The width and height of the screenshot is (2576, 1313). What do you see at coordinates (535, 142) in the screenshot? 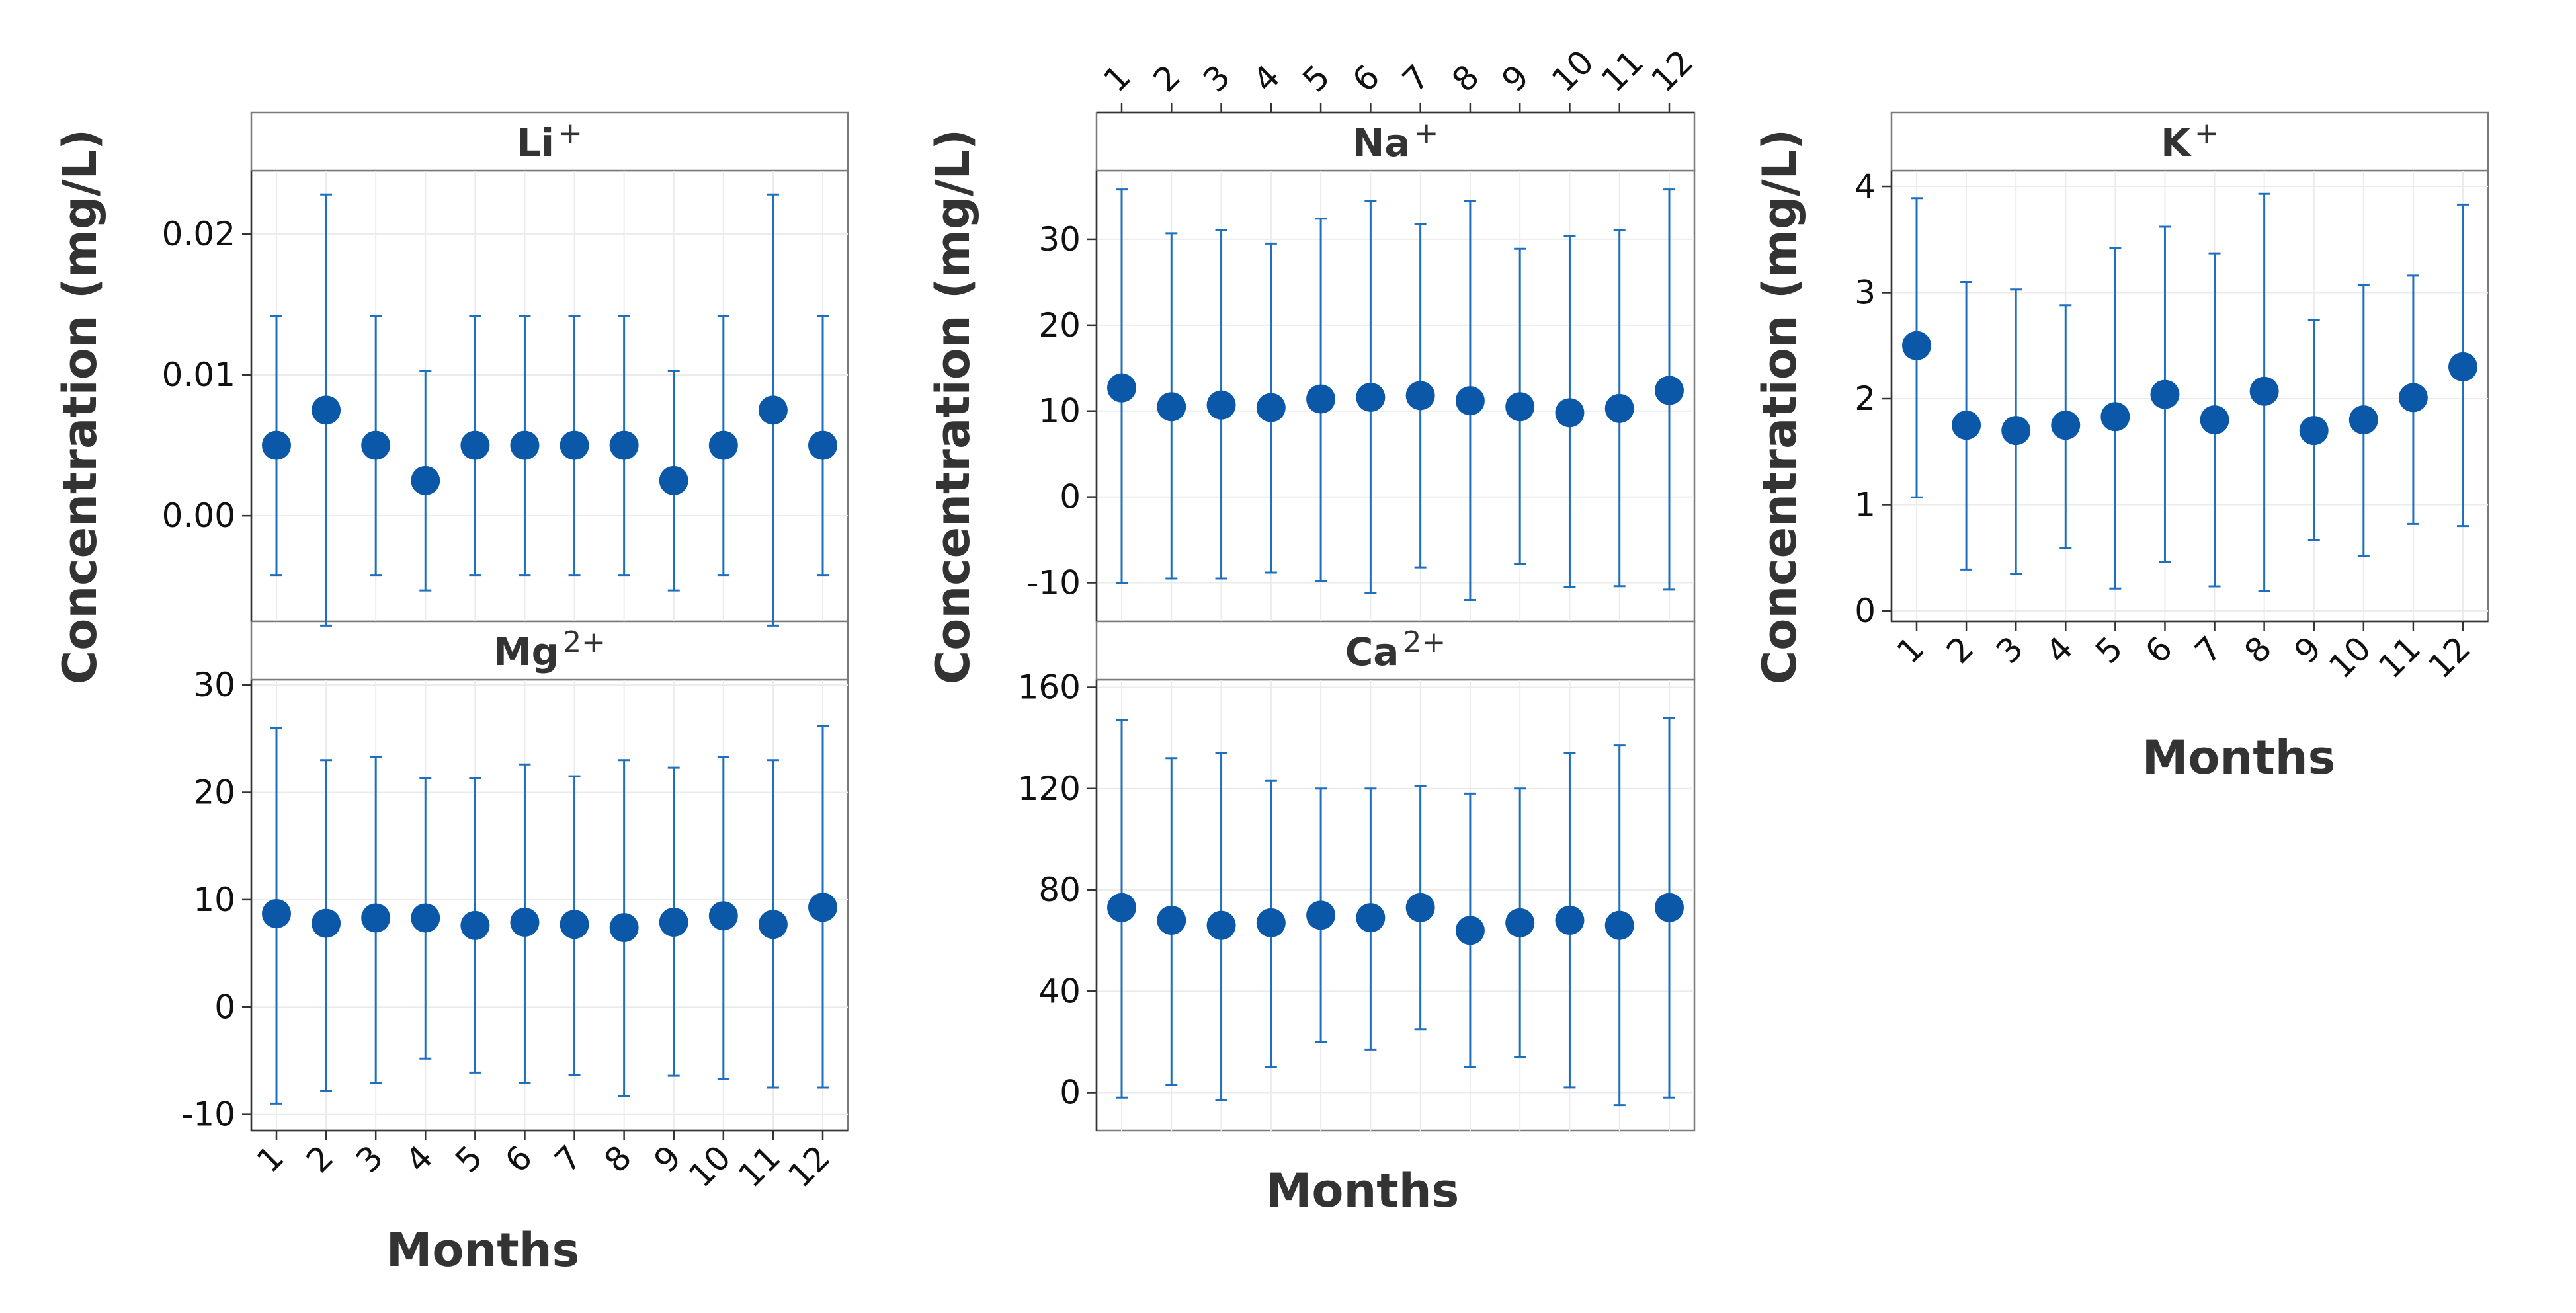
I see `strip-ion-li: Li` at bounding box center [535, 142].